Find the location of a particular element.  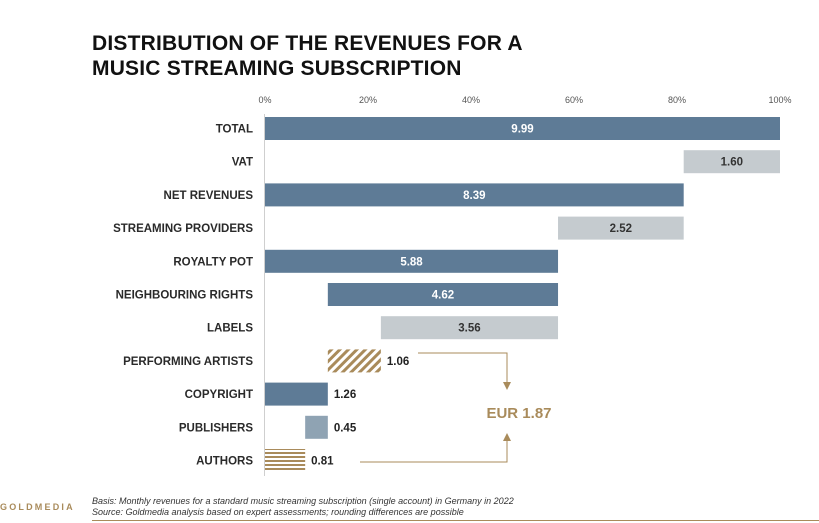

data-label: 8.39 is located at coordinates (474, 196).